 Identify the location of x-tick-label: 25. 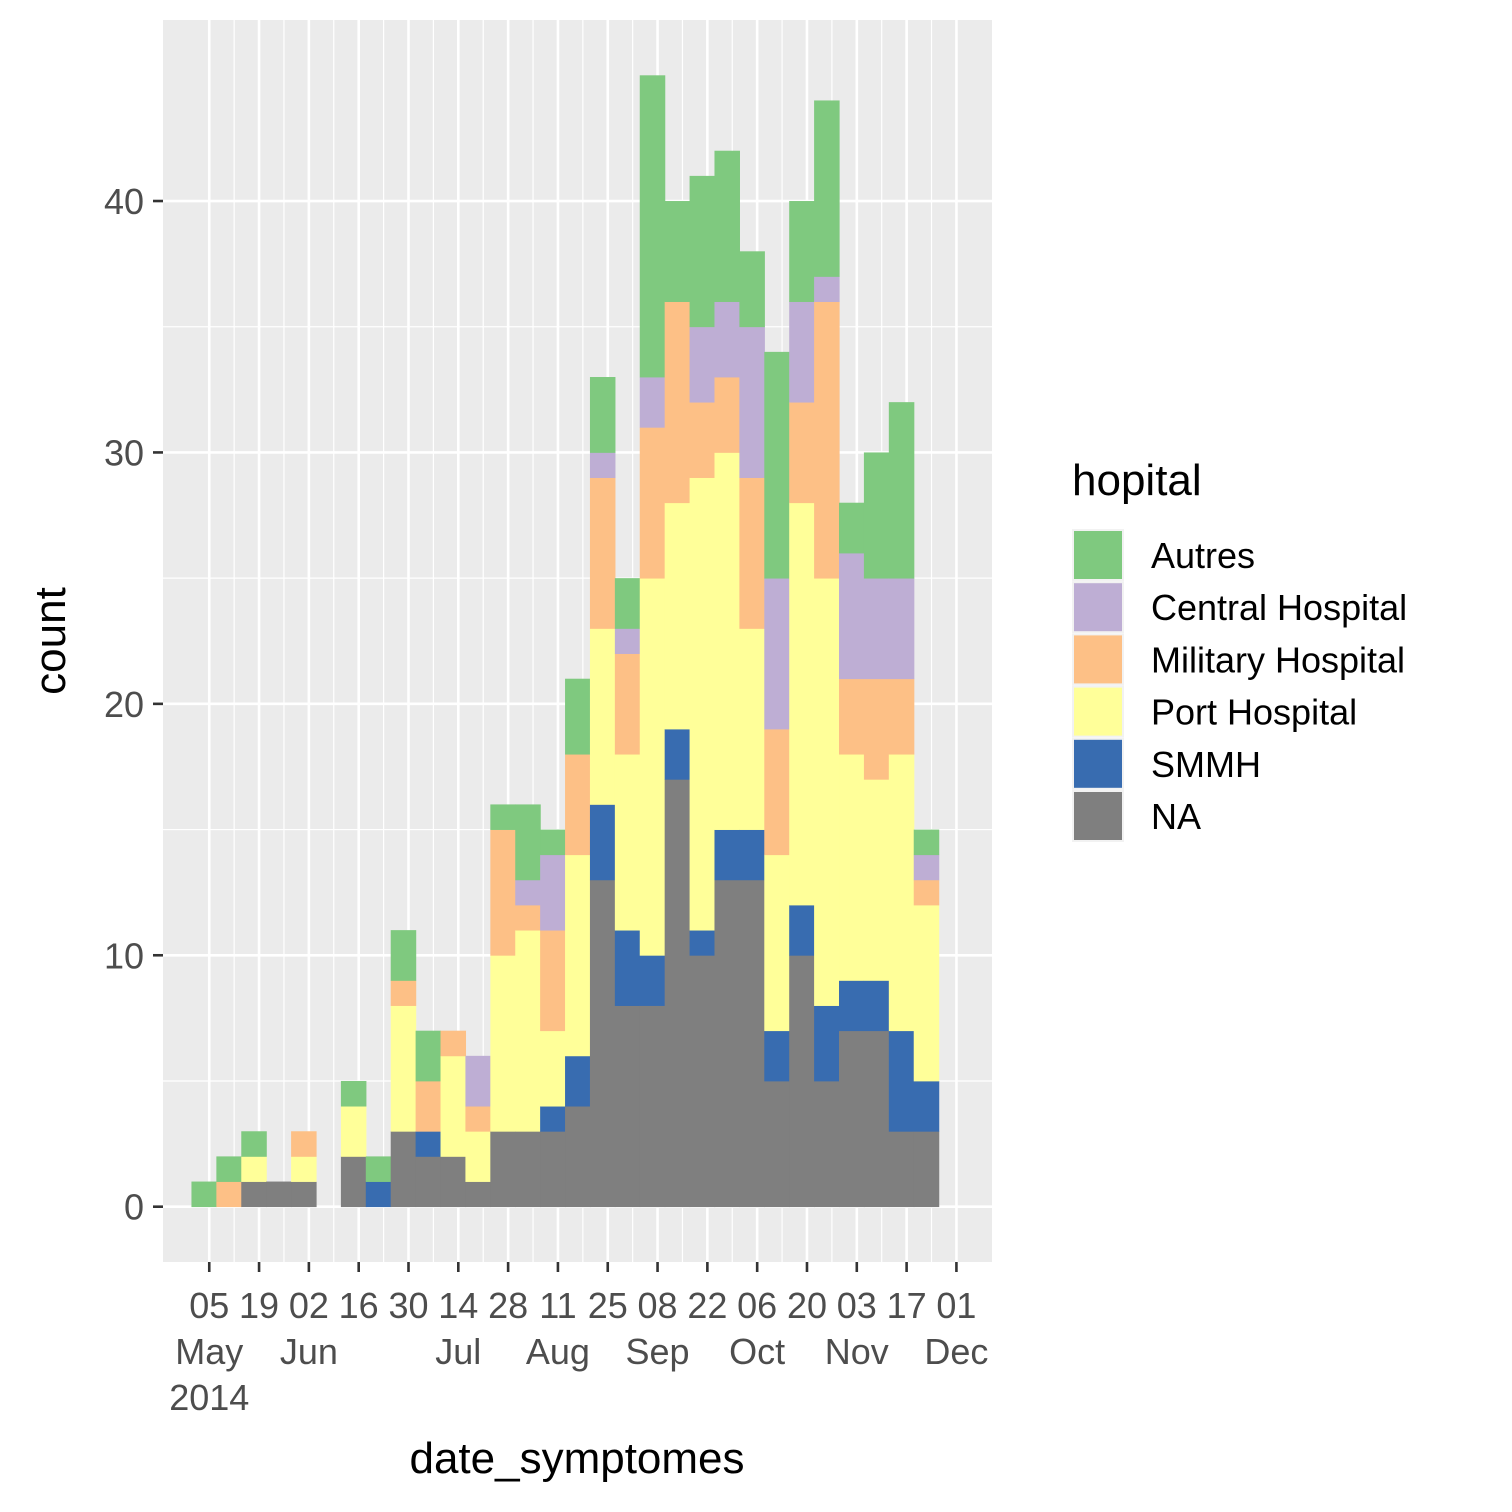
(608, 1305).